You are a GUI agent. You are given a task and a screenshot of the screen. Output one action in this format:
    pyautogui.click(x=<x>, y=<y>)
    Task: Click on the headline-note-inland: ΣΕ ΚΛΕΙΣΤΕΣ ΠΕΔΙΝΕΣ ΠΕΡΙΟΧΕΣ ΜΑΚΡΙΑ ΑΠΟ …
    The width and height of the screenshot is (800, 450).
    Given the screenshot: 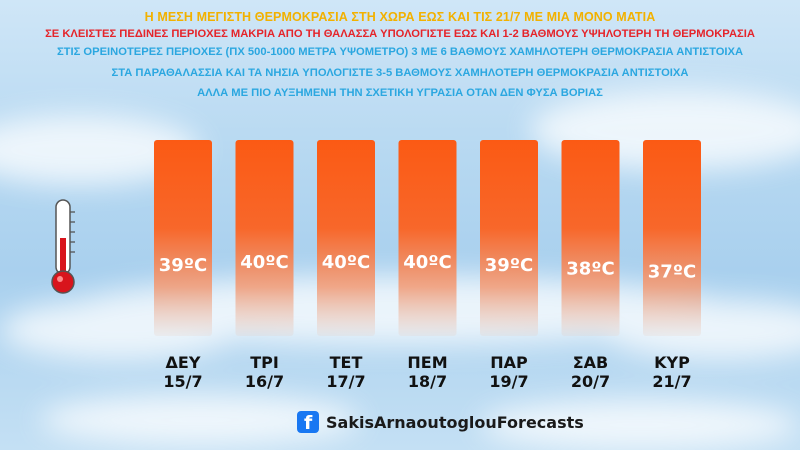 What is the action you would take?
    pyautogui.click(x=400, y=34)
    